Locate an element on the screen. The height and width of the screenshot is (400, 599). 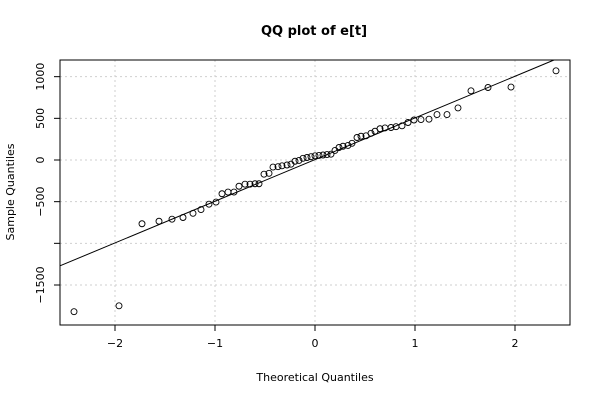
x-axis-label: Theoretical Quantiles is located at coordinates (314, 377).